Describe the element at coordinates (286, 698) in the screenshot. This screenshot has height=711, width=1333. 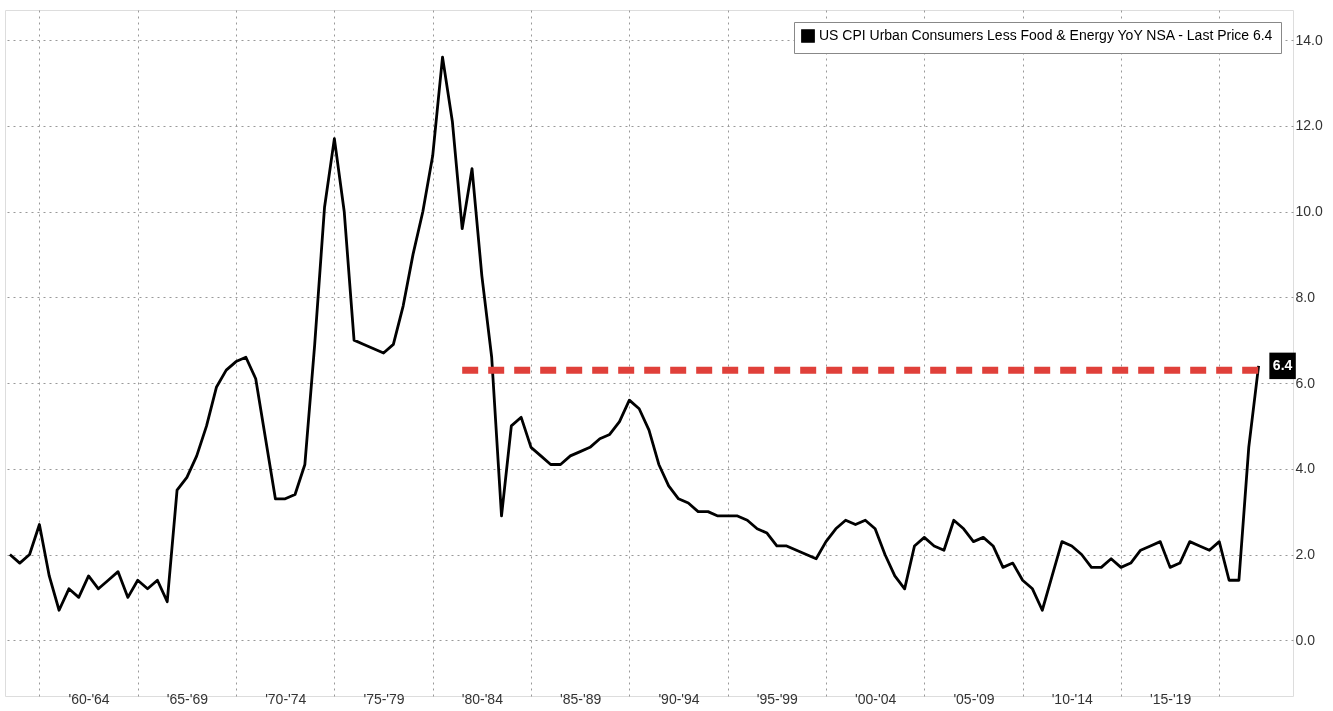
I see `x-tick-label: '70-'74` at that location.